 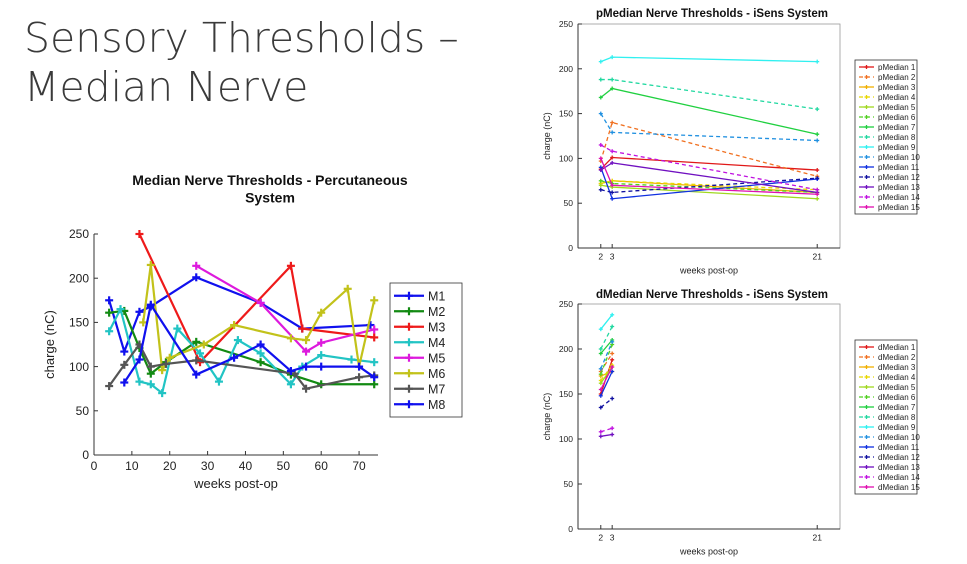 I want to click on x-tick-label: 50, so click(x=284, y=466).